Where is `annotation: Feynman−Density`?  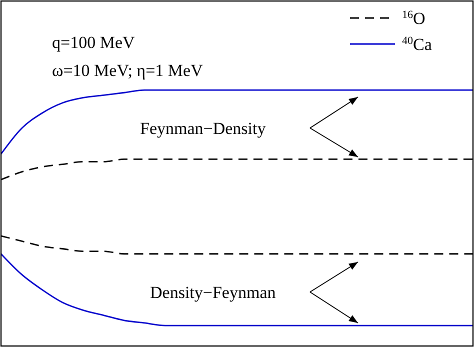
annotation: Feynman−Density is located at coordinates (203, 128).